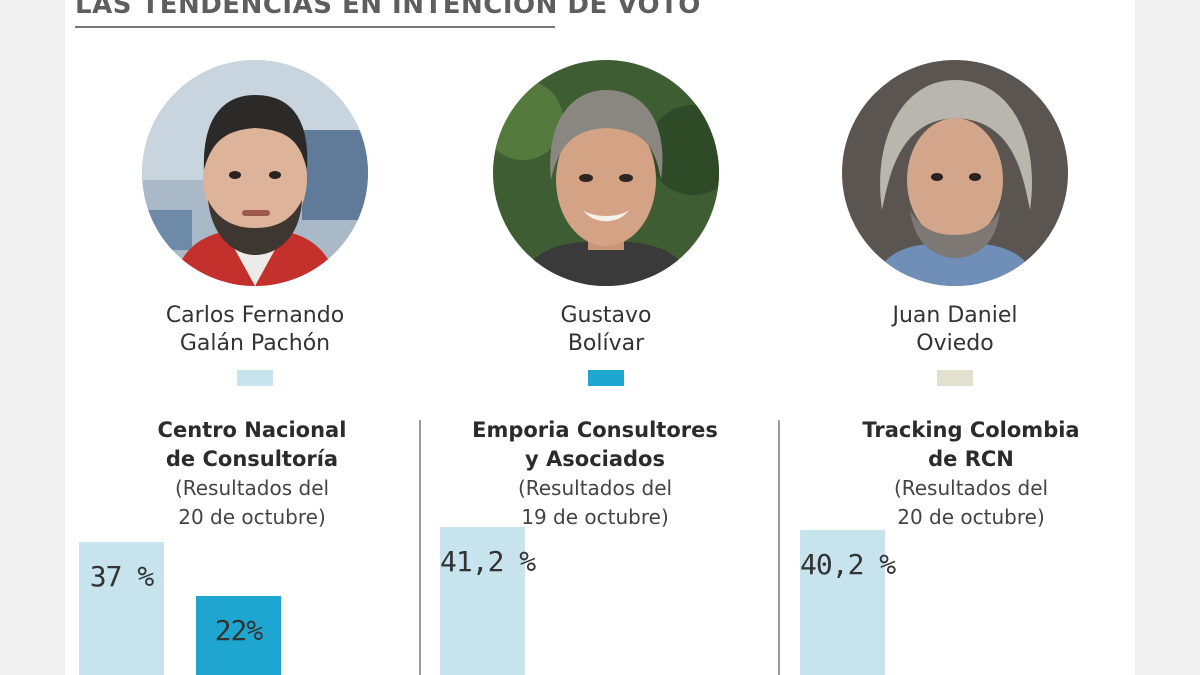 This screenshot has width=1200, height=675. Describe the element at coordinates (971, 430) in the screenshot. I see `pollster-rcn-name-line1: Tracking Colombia` at that location.